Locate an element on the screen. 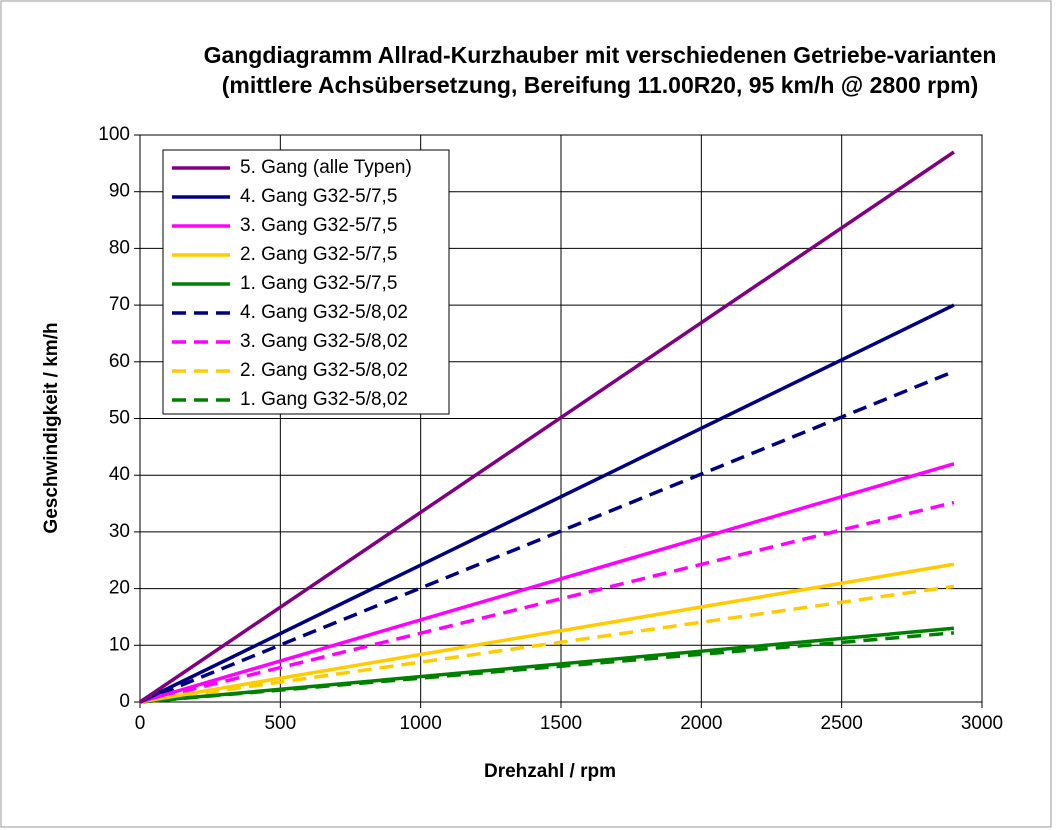 This screenshot has width=1056, height=830. x-tick-label: 0 is located at coordinates (140, 723).